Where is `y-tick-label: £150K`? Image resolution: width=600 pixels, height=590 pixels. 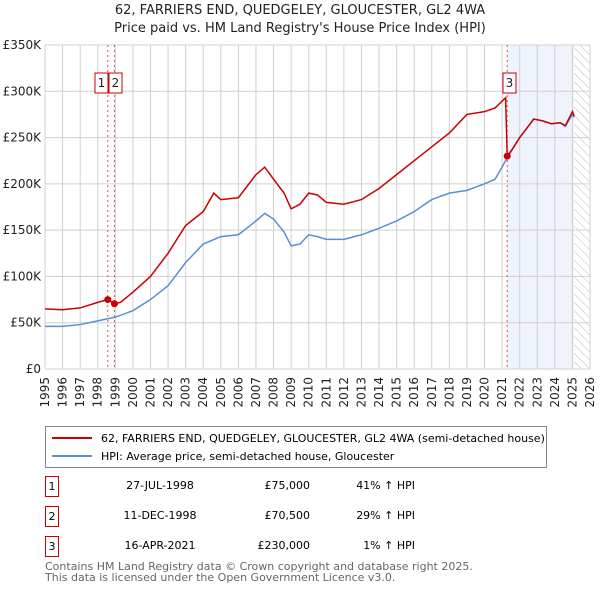 y-tick-label: £150K is located at coordinates (23, 230).